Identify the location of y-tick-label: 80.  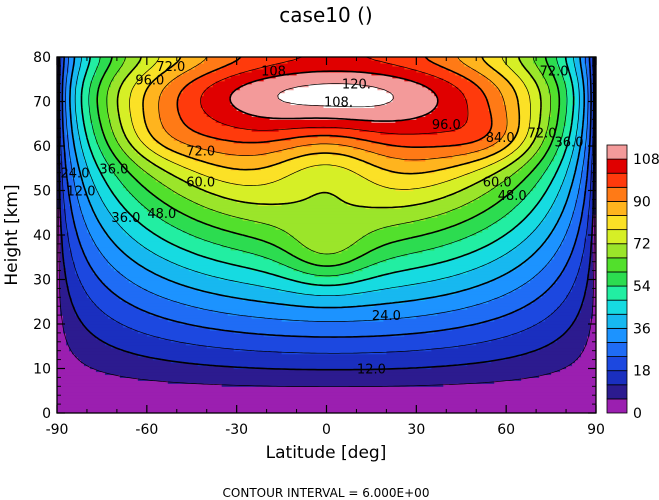
(42, 58).